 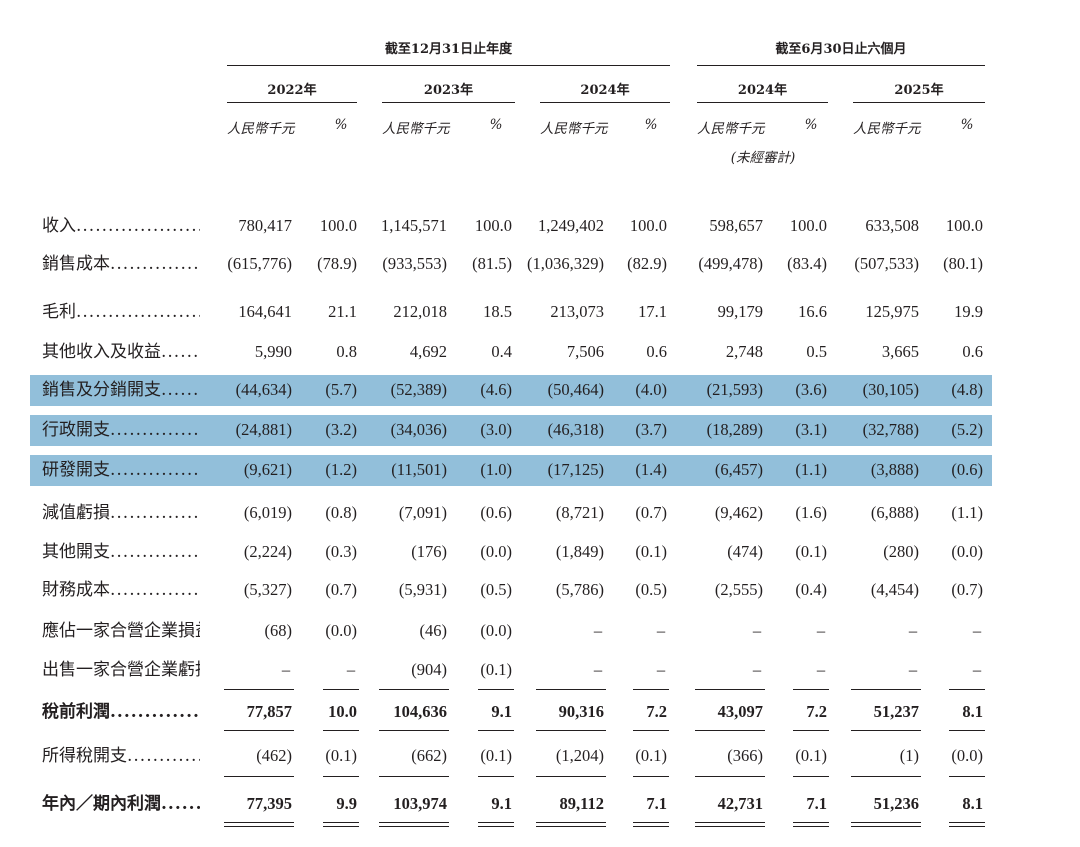 What do you see at coordinates (807, 263) in the screenshot?
I see `percent-cell: (83.4)` at bounding box center [807, 263].